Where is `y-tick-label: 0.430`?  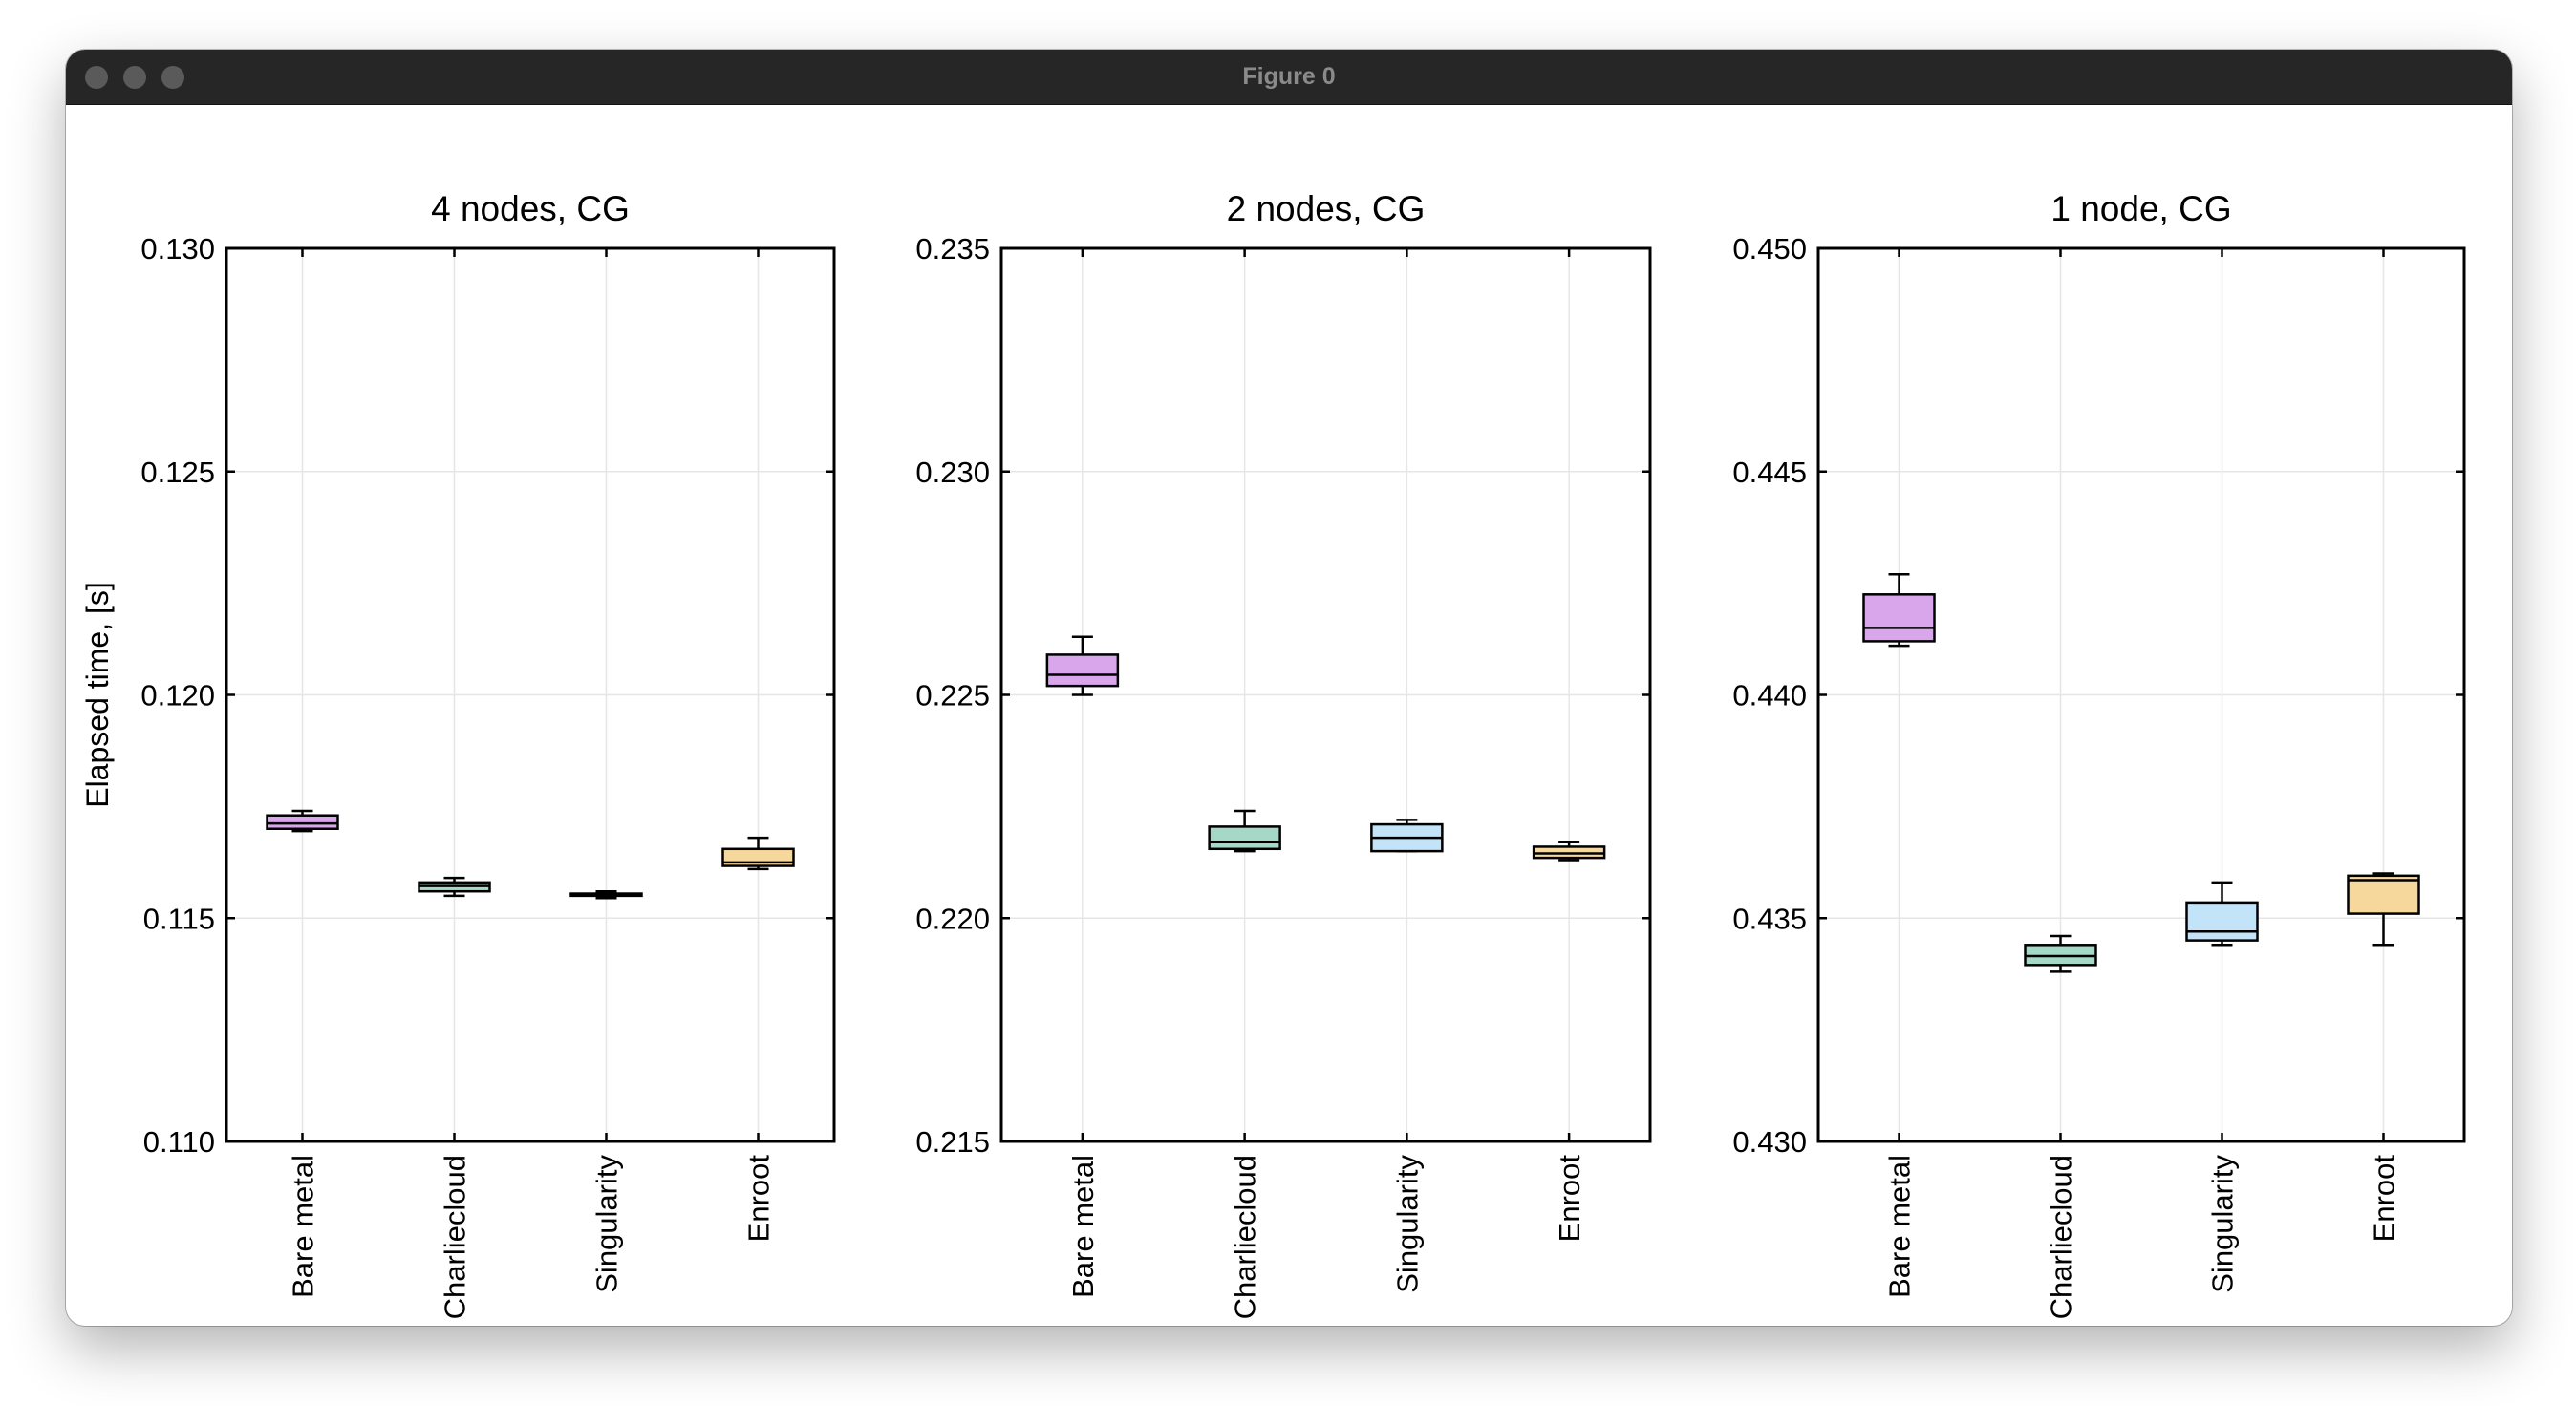
y-tick-label: 0.430 is located at coordinates (1769, 1142).